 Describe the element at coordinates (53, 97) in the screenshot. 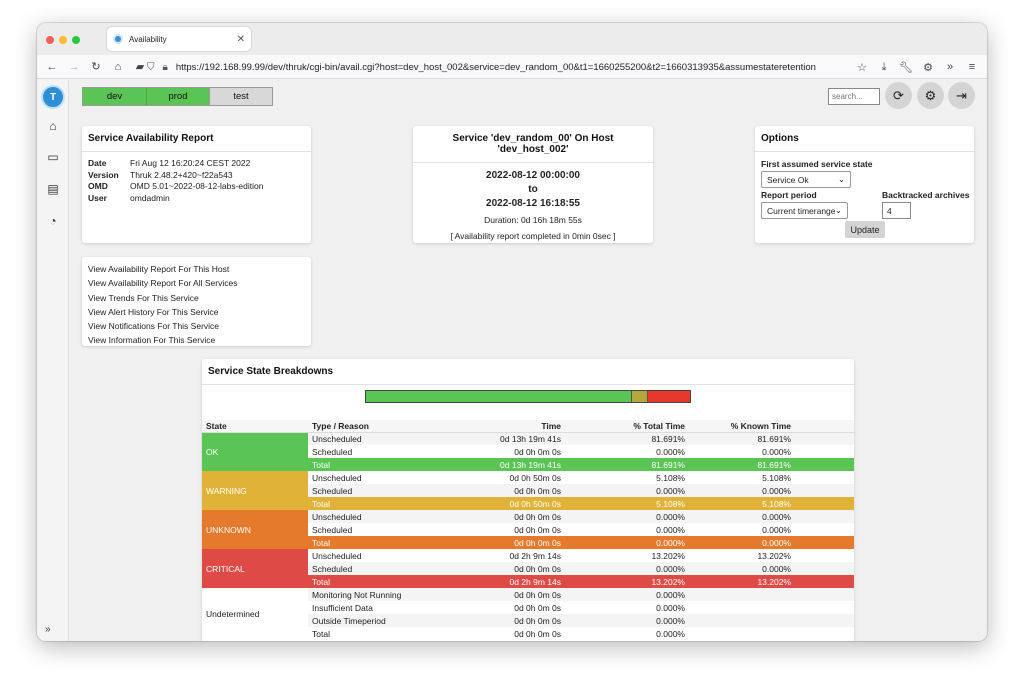

I see `thruk-logo-icon: T` at that location.